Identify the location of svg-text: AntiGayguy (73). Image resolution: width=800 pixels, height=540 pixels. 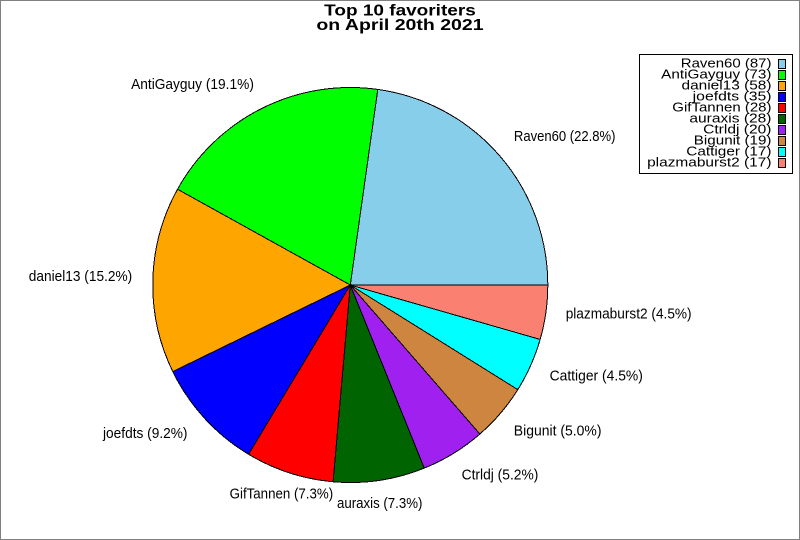
(716, 74).